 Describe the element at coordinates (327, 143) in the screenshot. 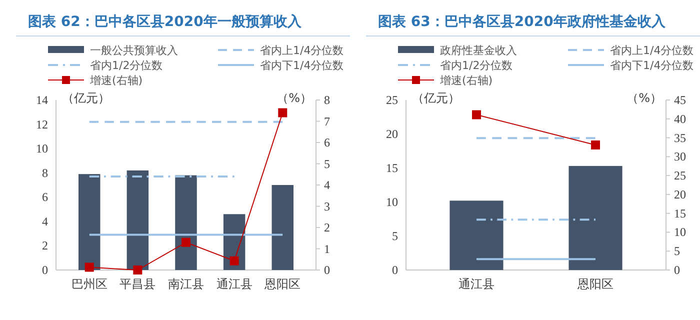

I see `y2-tick-label: 6` at that location.